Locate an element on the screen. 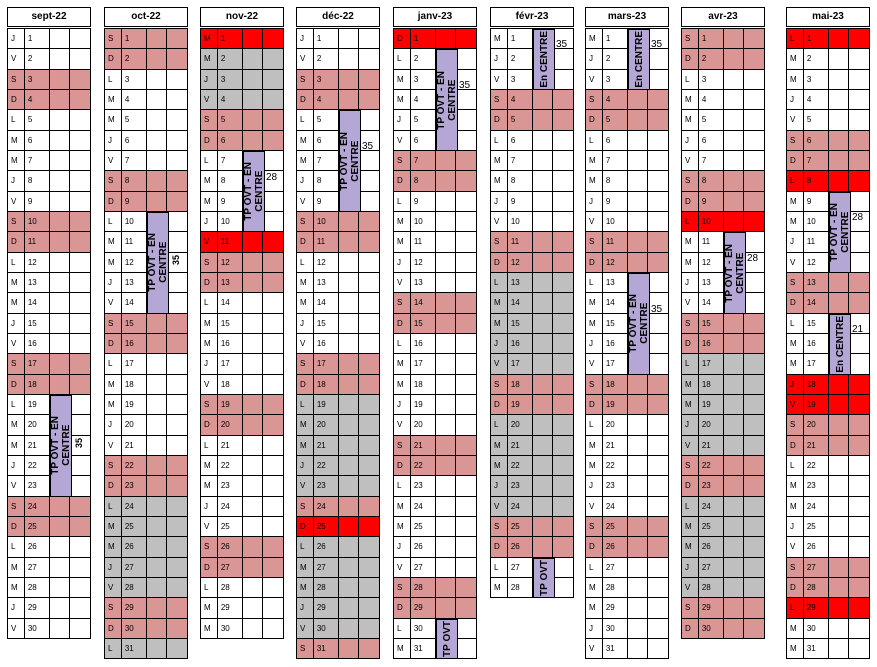  day-number: 5 is located at coordinates (711, 120).